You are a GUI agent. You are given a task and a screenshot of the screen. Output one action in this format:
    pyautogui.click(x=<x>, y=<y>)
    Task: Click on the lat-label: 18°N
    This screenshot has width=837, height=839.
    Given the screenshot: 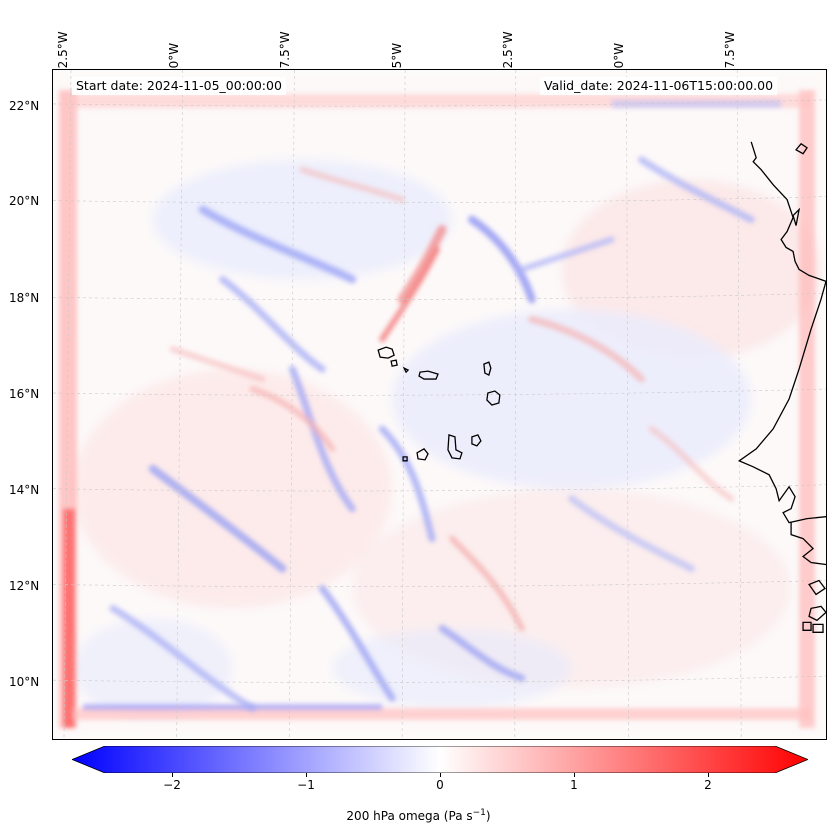 What is the action you would take?
    pyautogui.click(x=24, y=298)
    